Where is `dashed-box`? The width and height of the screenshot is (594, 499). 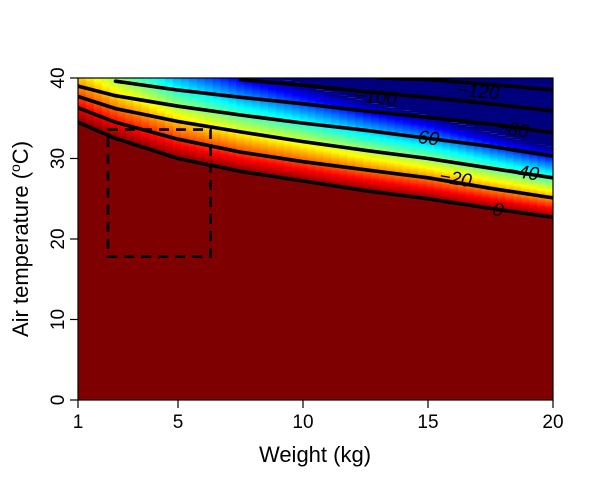 dashed-box is located at coordinates (159, 193).